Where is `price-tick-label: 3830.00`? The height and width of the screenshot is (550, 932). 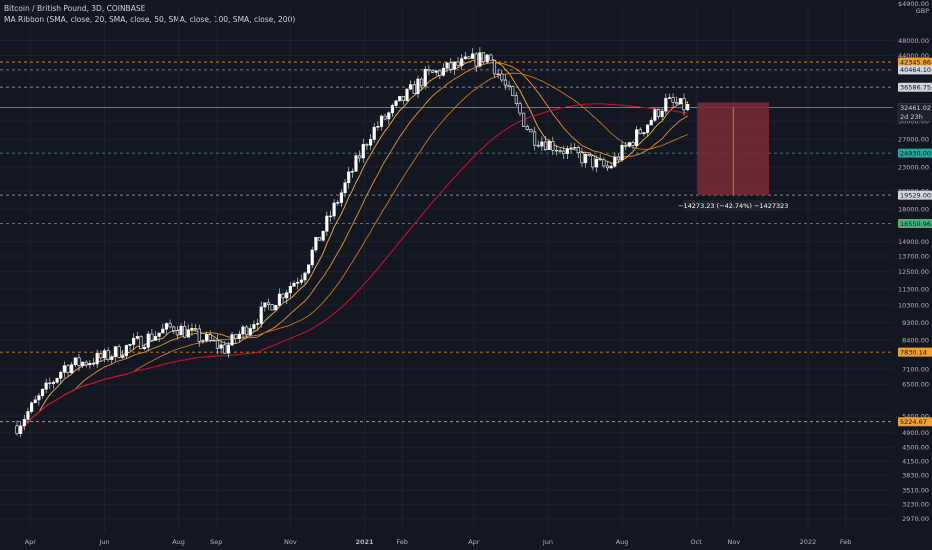
price-tick-label: 3830.00 is located at coordinates (915, 475).